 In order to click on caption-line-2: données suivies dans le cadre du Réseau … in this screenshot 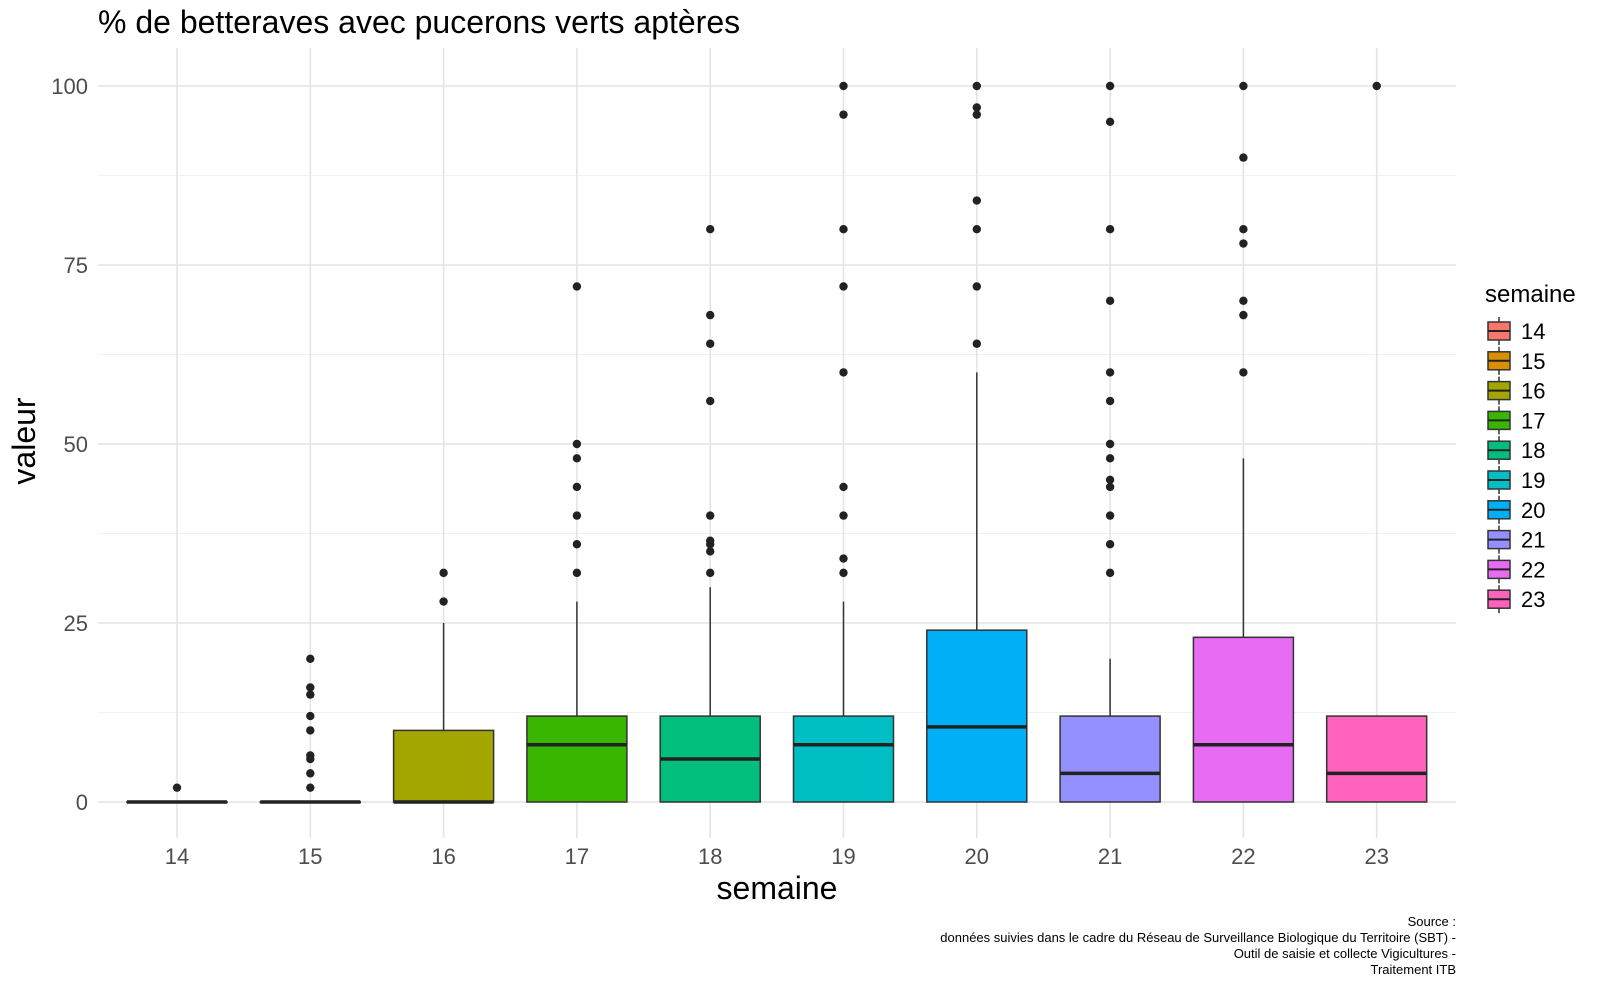, I will do `click(1198, 937)`.